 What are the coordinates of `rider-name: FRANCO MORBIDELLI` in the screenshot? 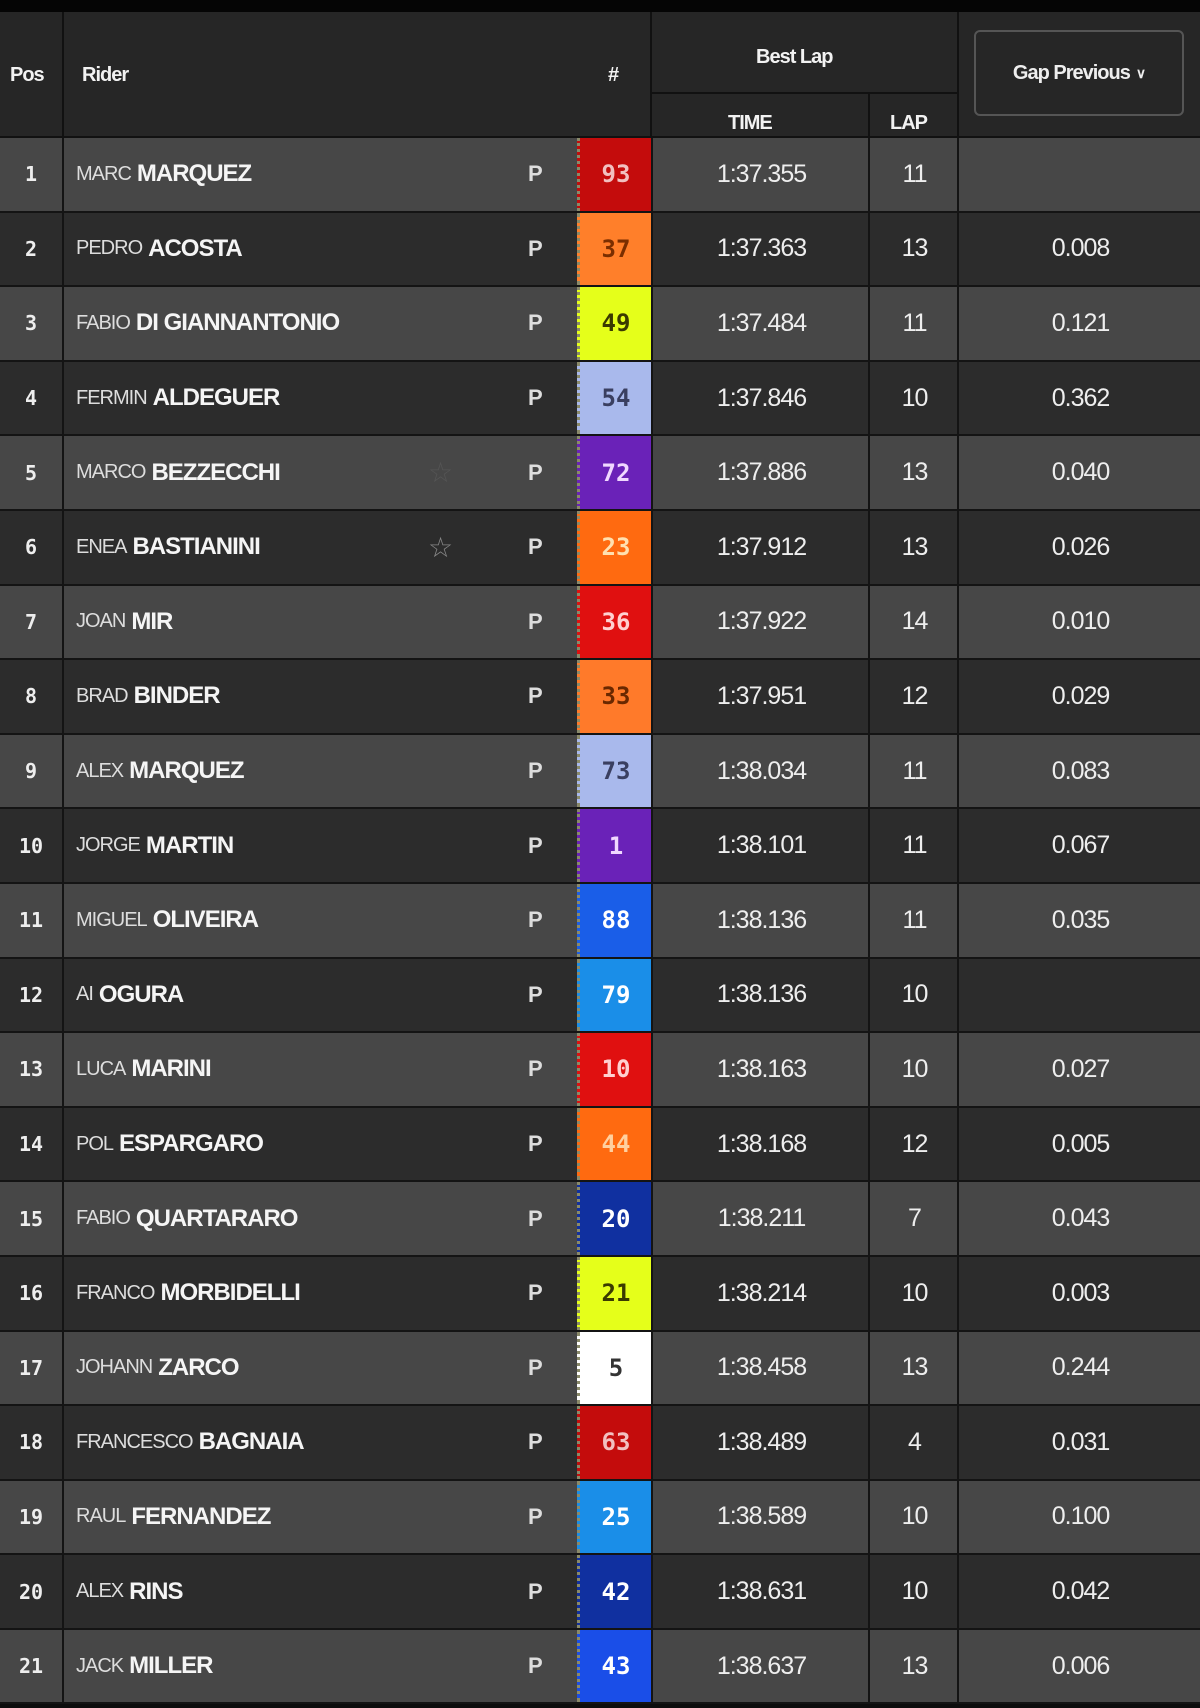 It's located at (188, 1293).